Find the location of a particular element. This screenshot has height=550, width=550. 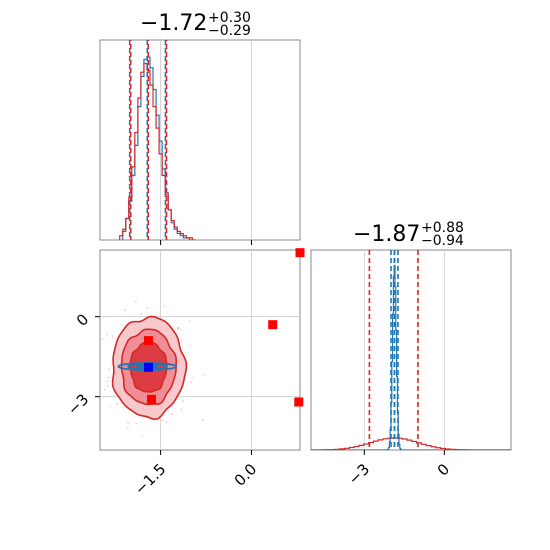

title-sup: +0.30 is located at coordinates (229, 18).